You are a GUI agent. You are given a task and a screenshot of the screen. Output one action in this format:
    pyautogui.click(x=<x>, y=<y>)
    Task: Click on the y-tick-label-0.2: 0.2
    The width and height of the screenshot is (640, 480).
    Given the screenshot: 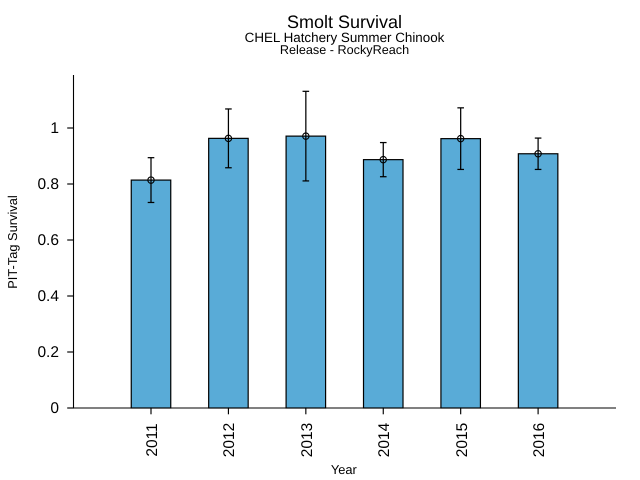 What is the action you would take?
    pyautogui.click(x=48, y=352)
    